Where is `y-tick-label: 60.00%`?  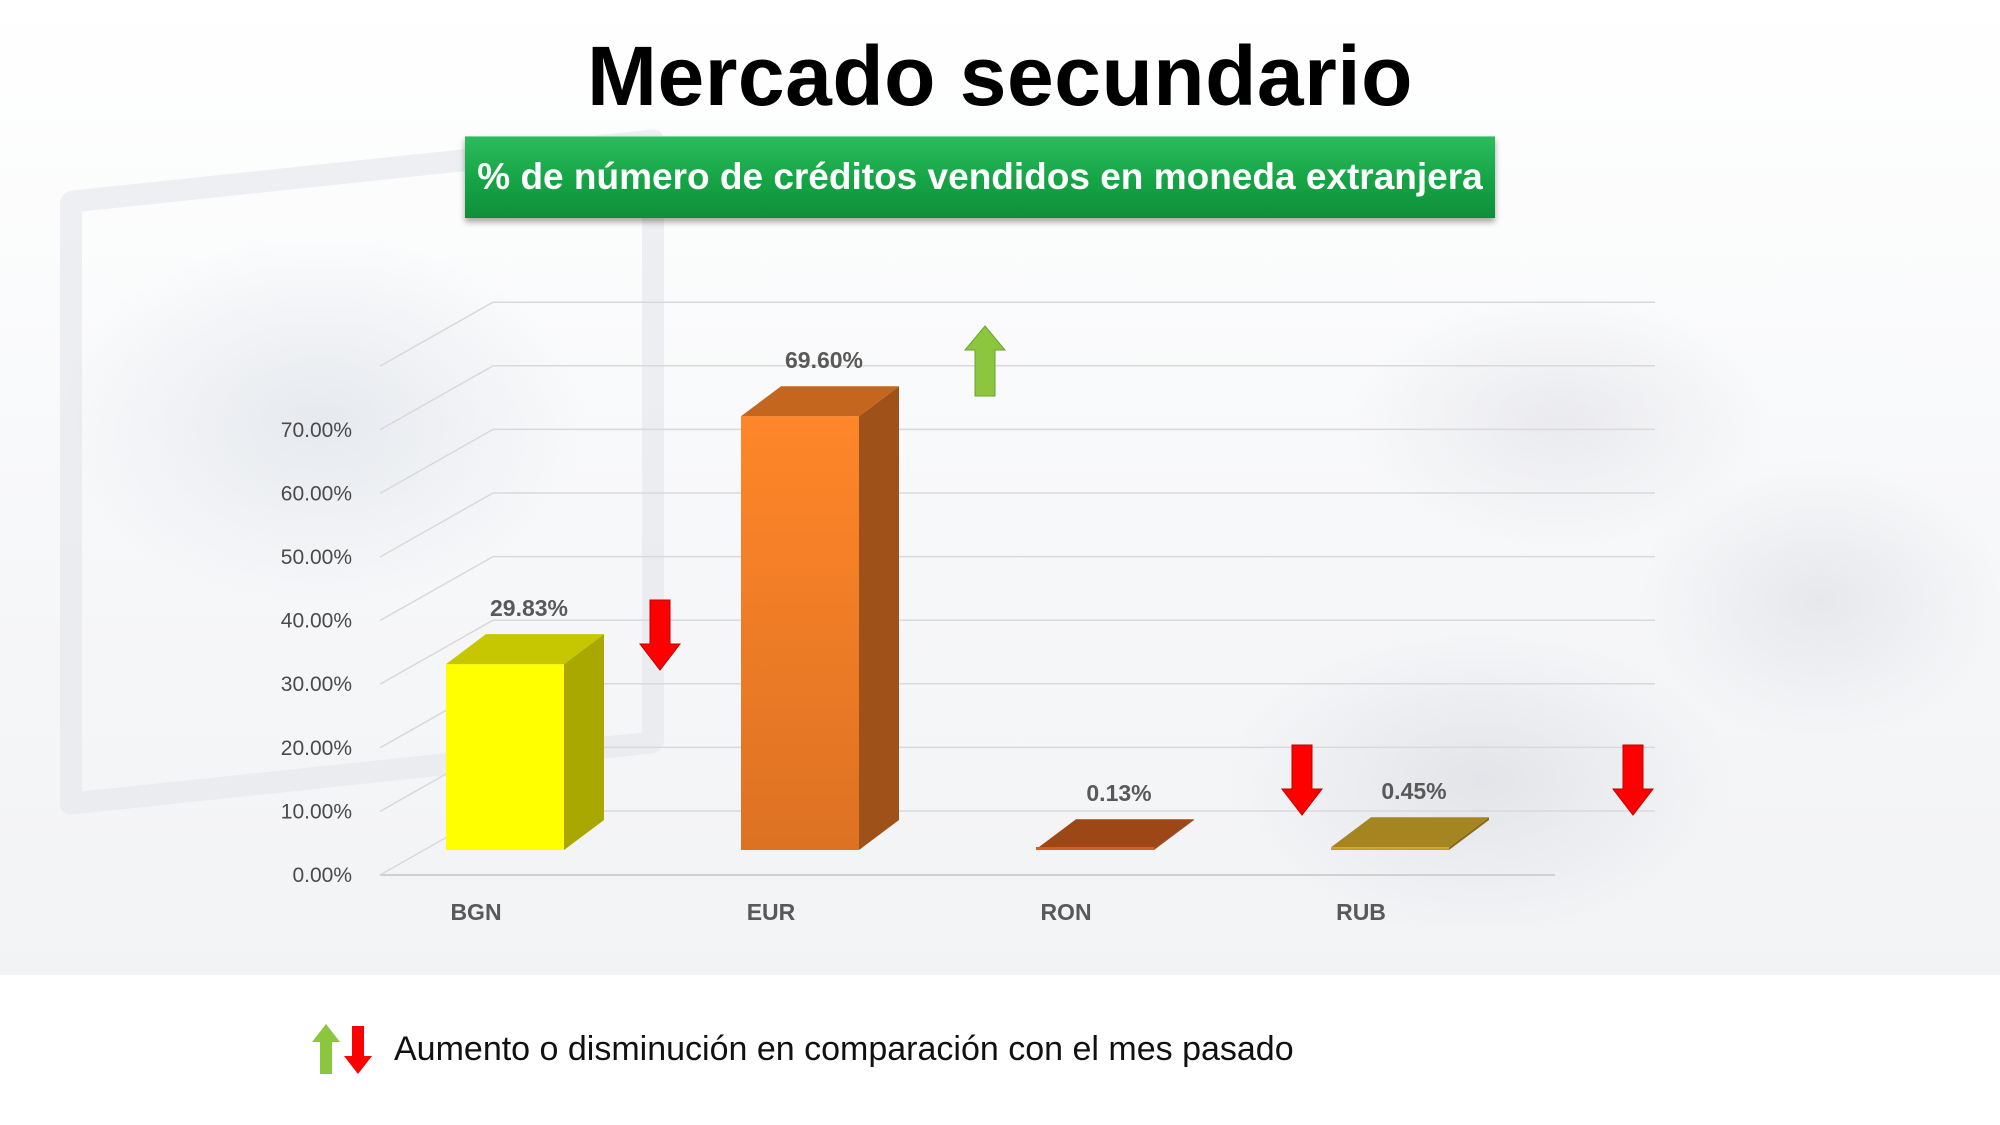 y-tick-label: 60.00% is located at coordinates (316, 493).